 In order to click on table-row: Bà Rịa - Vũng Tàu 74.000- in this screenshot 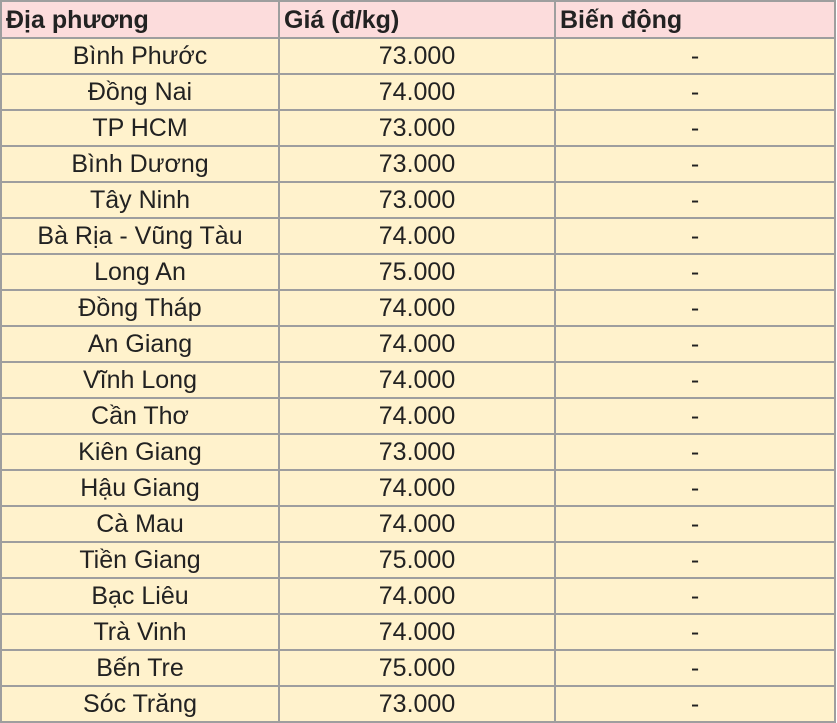, I will do `click(418, 236)`.